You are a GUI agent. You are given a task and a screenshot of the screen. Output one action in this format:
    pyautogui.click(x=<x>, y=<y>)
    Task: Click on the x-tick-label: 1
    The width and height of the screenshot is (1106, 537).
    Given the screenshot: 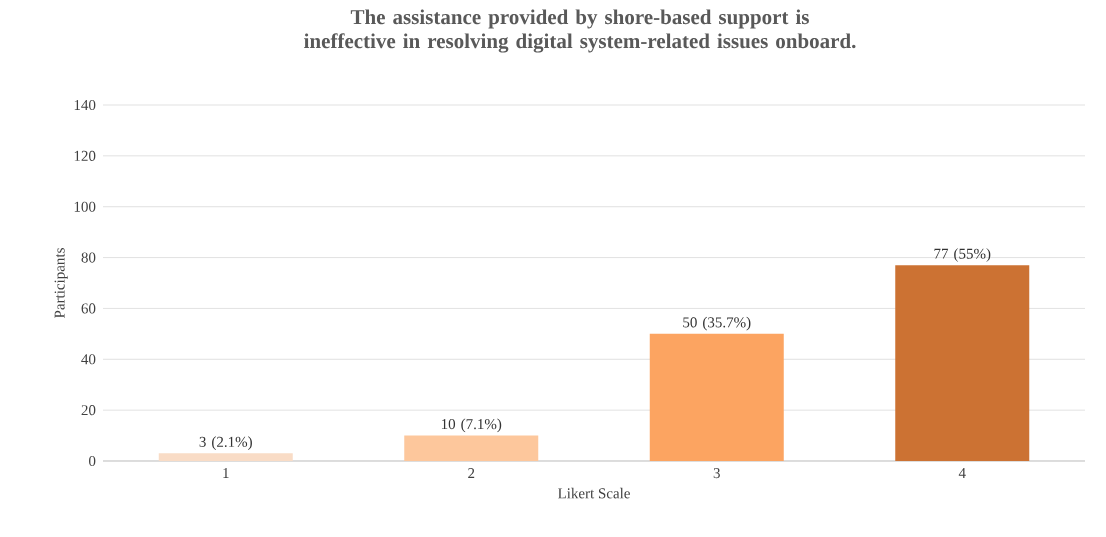 What is the action you would take?
    pyautogui.click(x=226, y=473)
    